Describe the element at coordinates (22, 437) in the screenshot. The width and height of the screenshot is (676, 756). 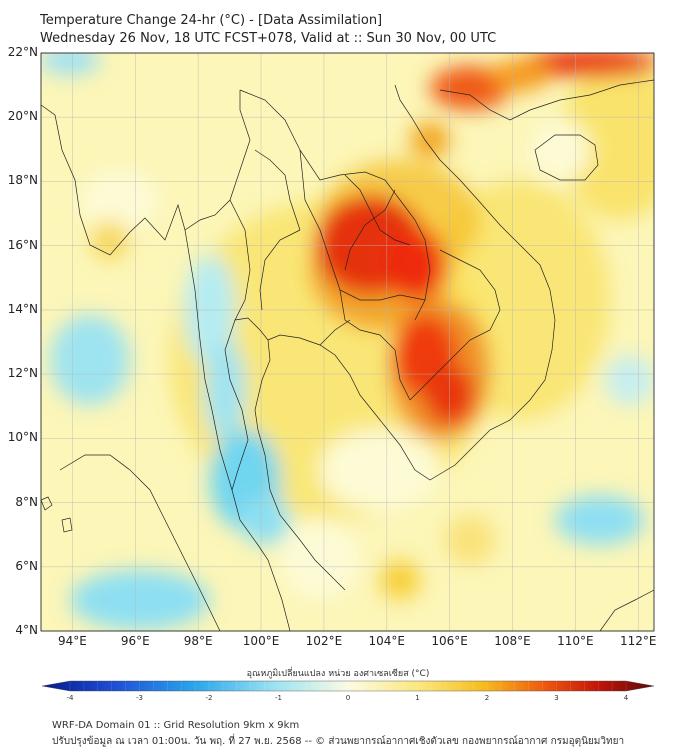
I see `latitude-label: 10°N` at that location.